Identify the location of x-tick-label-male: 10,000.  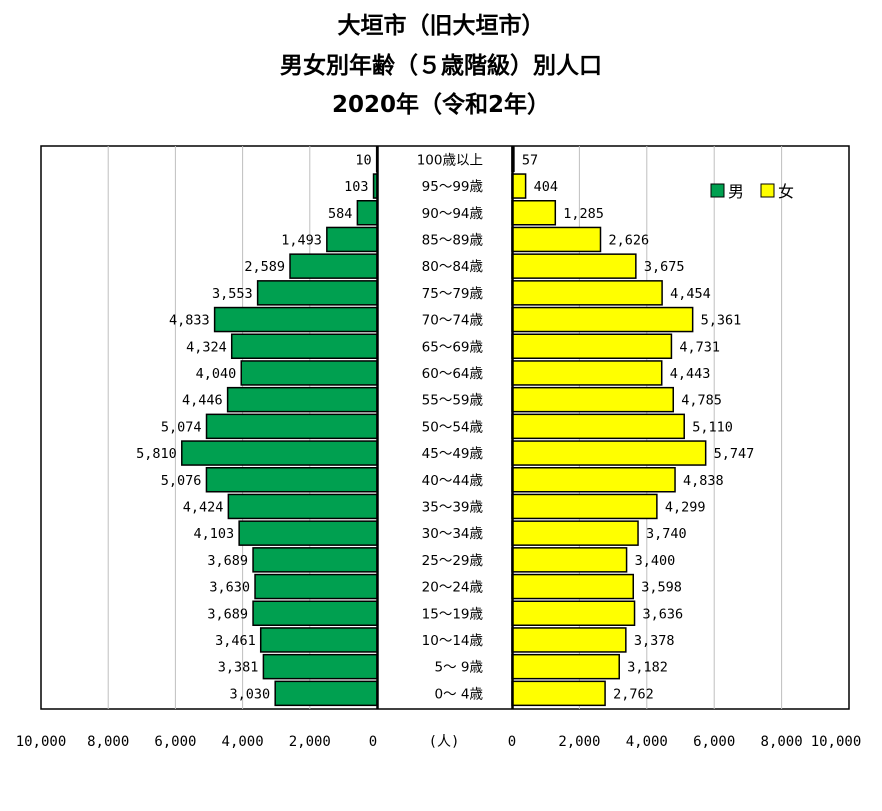
(41, 742).